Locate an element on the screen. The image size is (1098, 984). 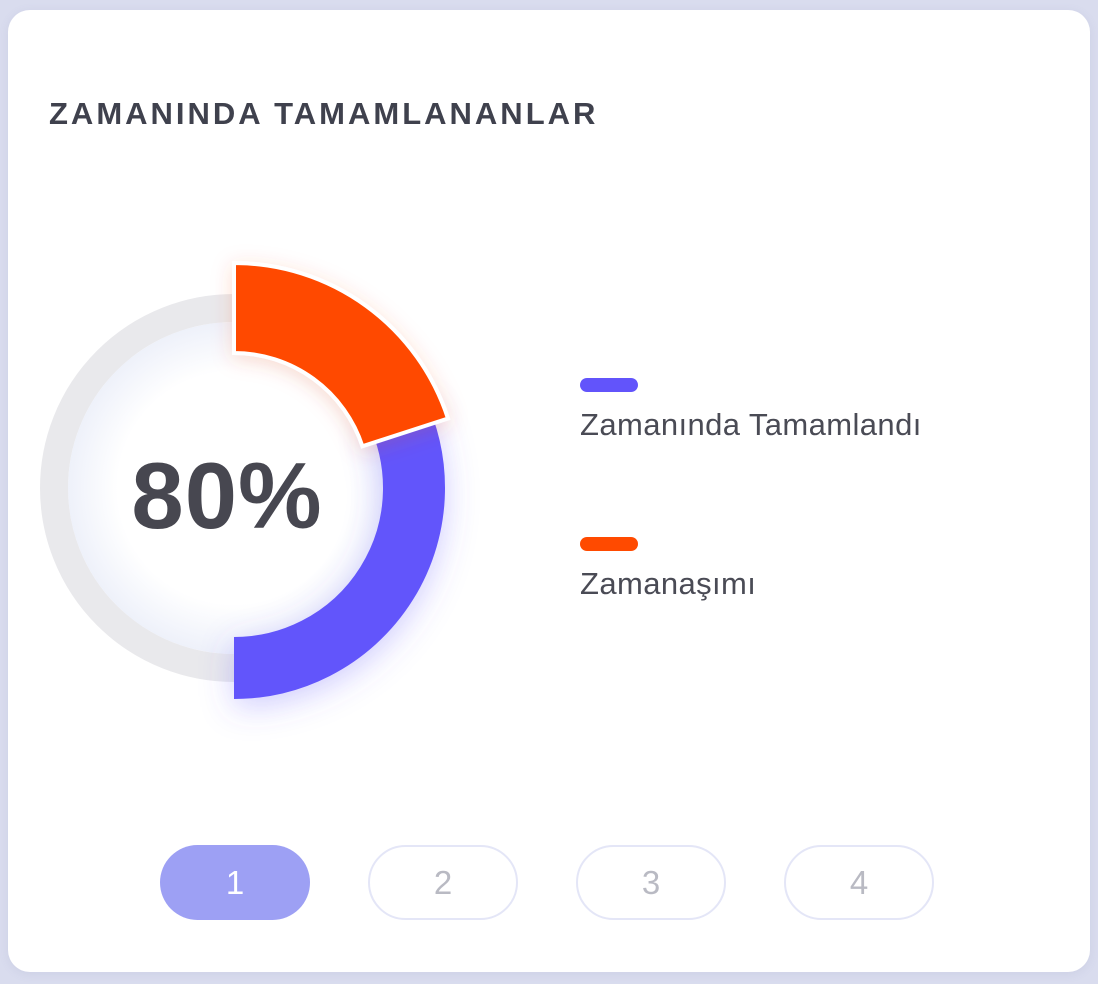
chart-legend: Zamanında Tamamlandı Zamanaşımı is located at coordinates (751, 490).